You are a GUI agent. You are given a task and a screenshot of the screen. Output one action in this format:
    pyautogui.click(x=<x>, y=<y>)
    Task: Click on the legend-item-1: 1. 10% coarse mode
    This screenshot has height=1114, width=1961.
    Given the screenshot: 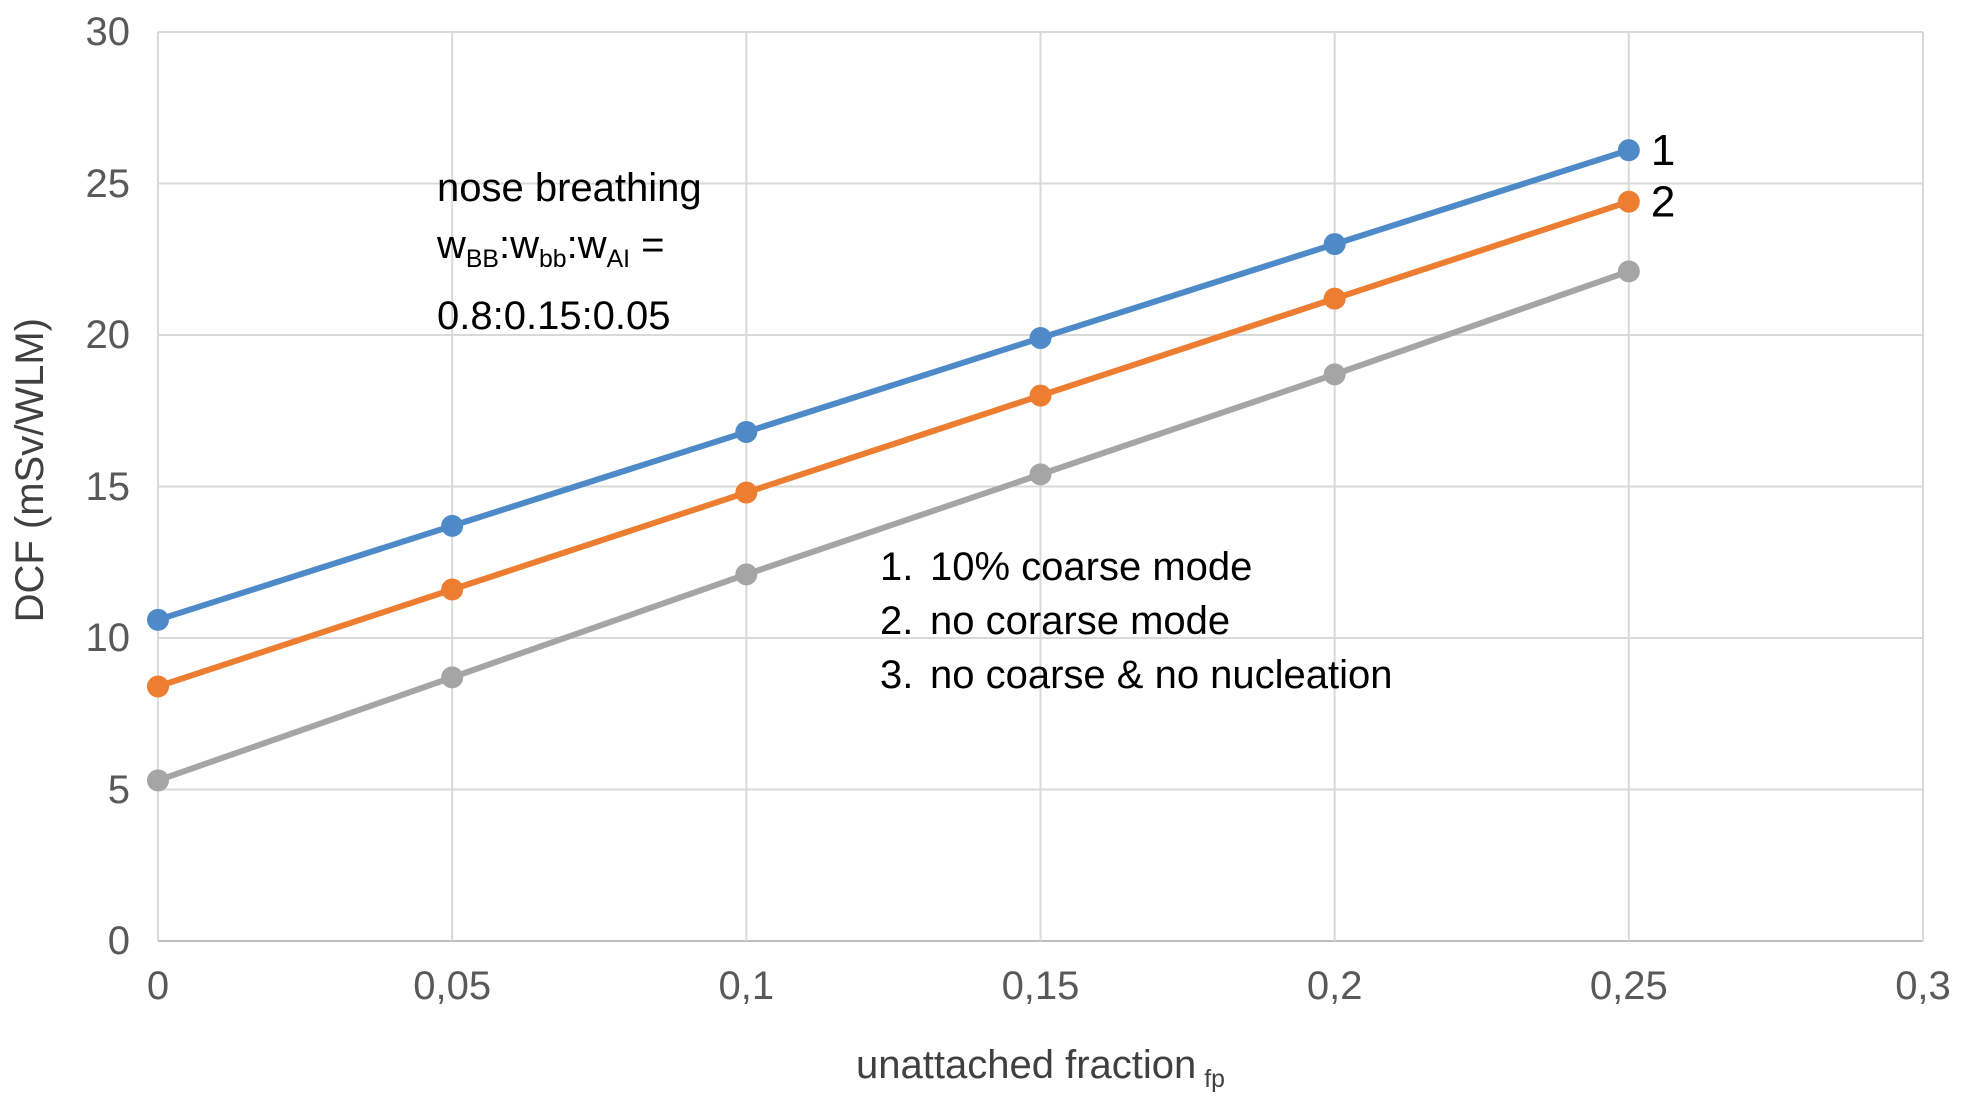 What is the action you would take?
    pyautogui.click(x=1136, y=567)
    